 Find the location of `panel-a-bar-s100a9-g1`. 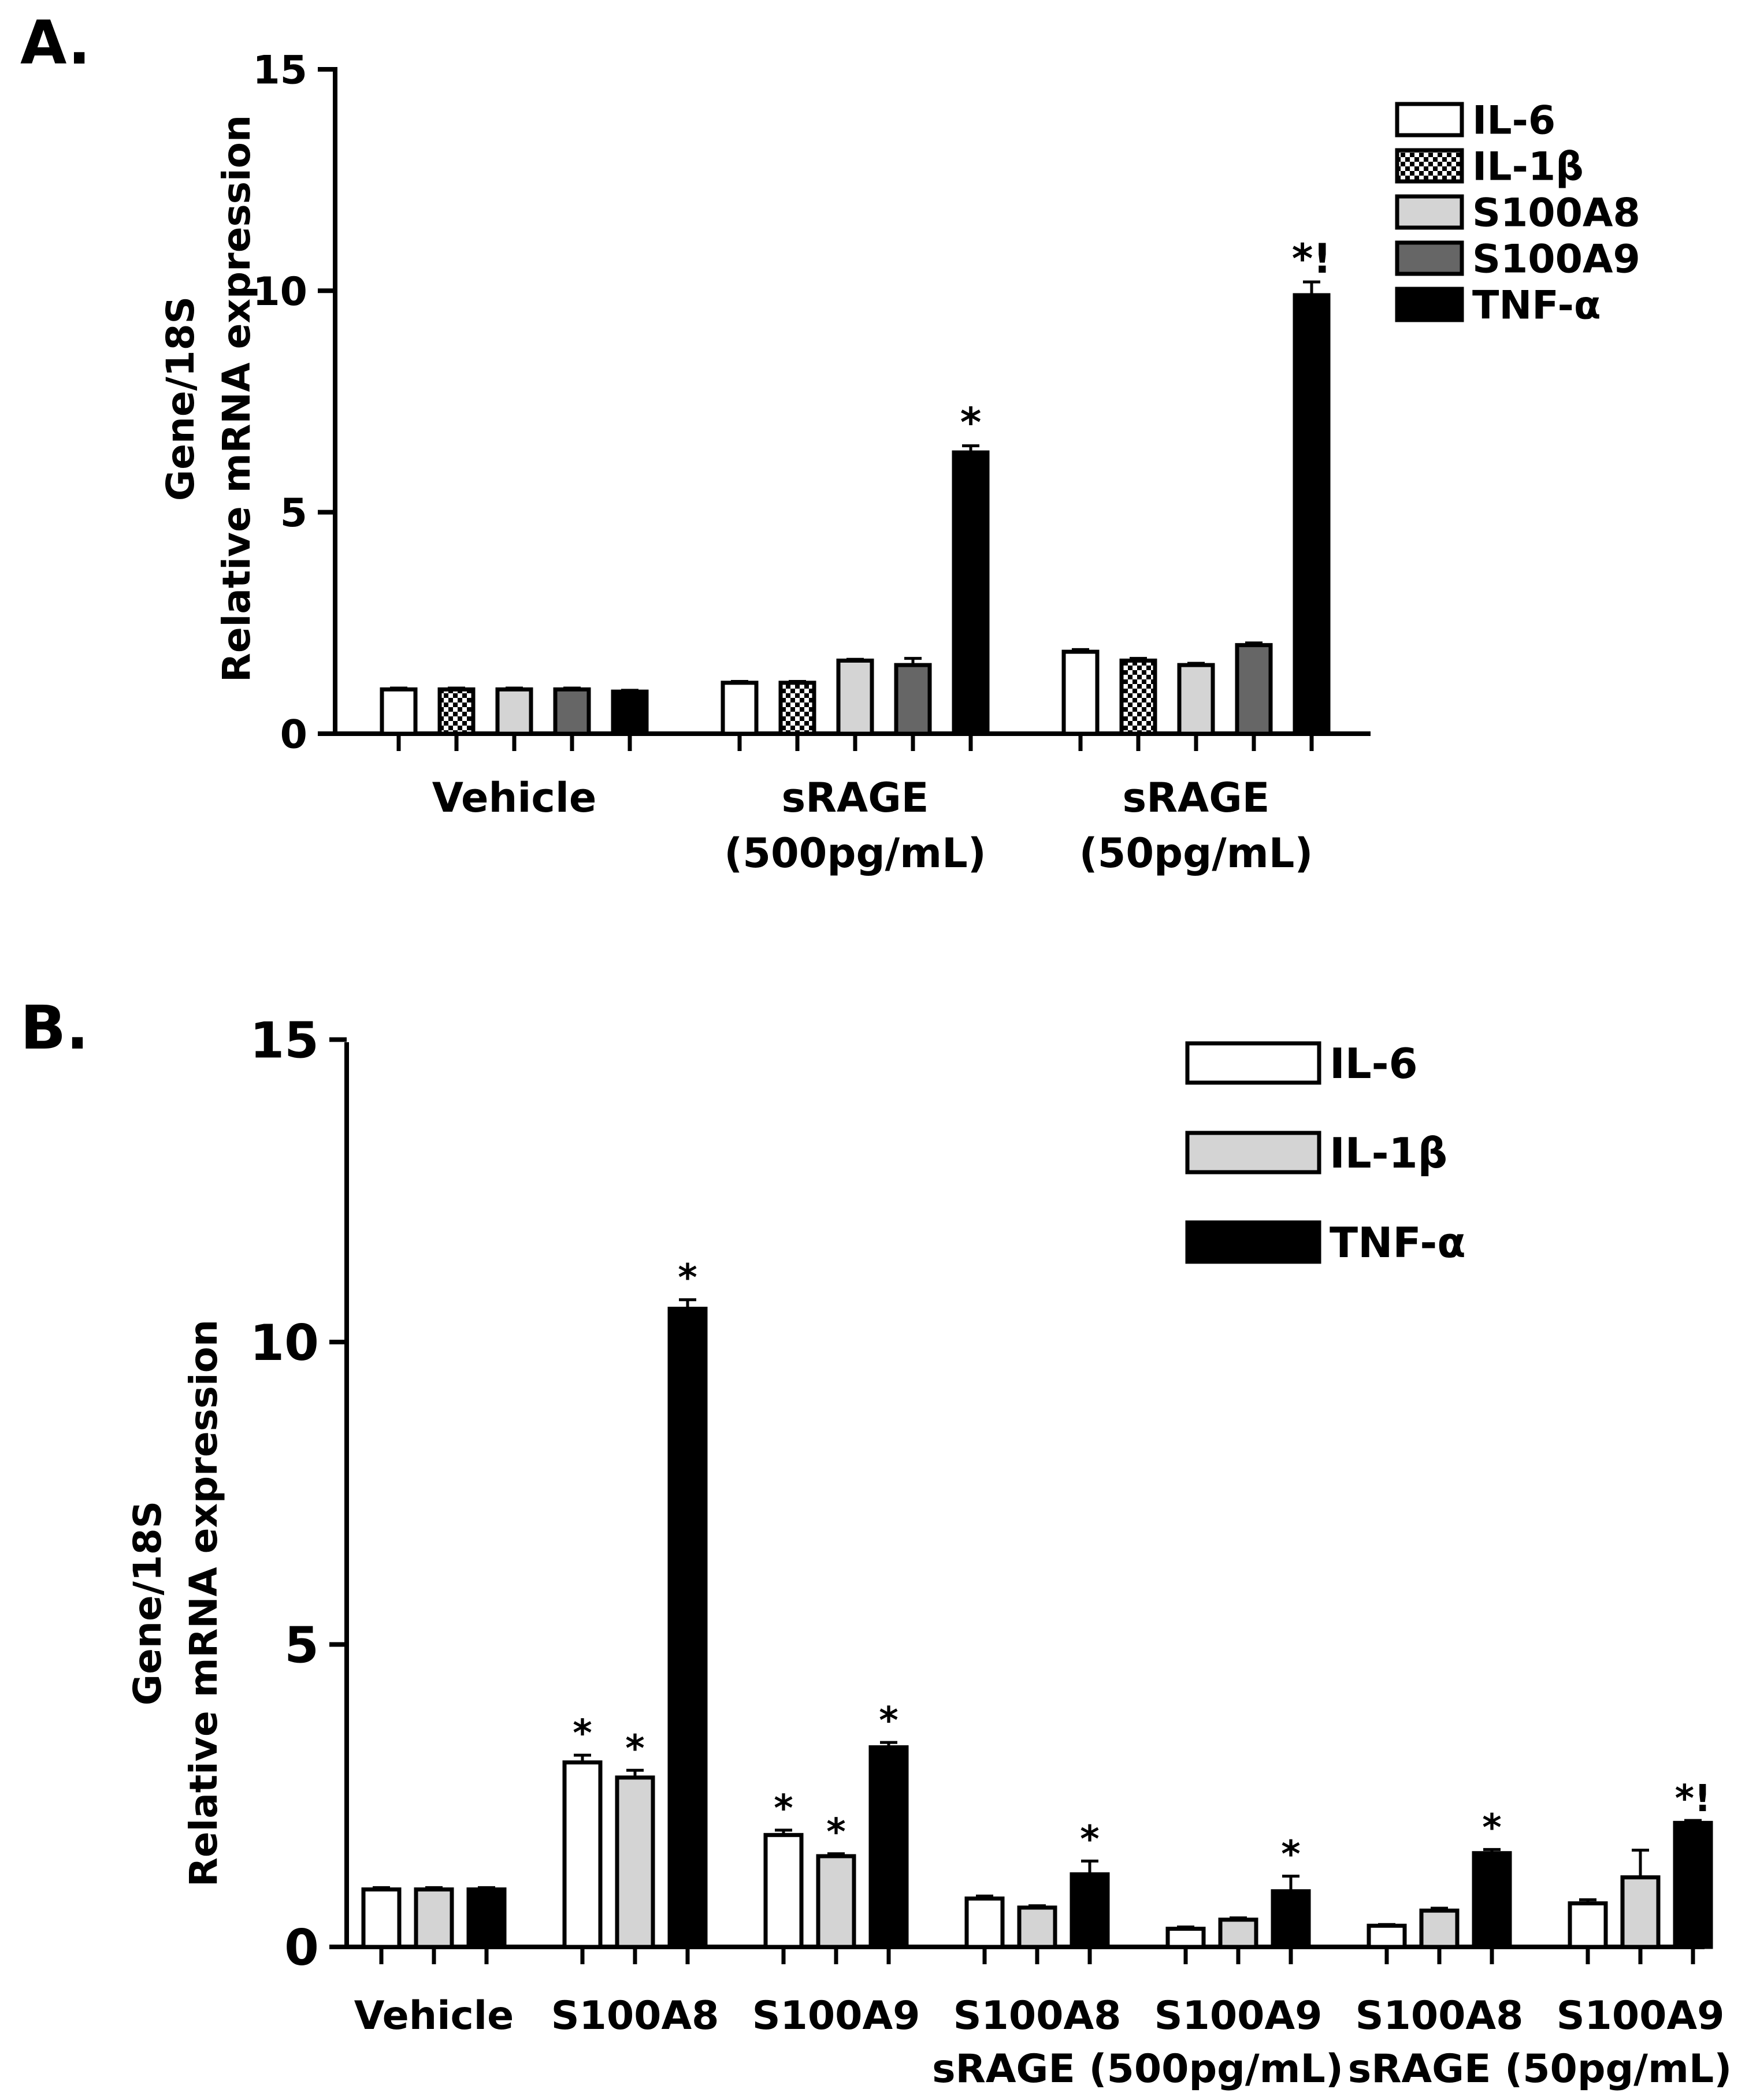

panel-a-bar-s100a9-g1 is located at coordinates (913, 699).